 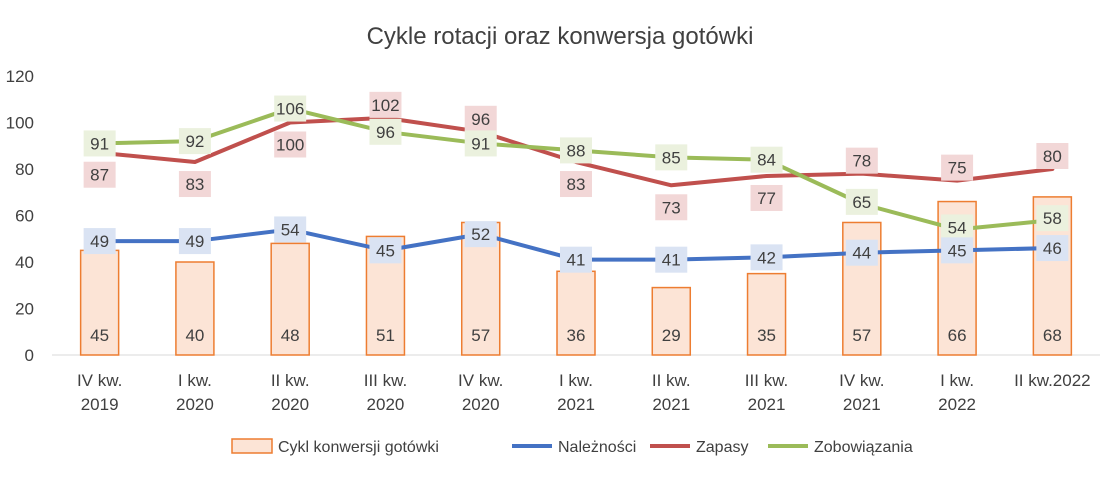 I want to click on data-label: 54, so click(x=957, y=227).